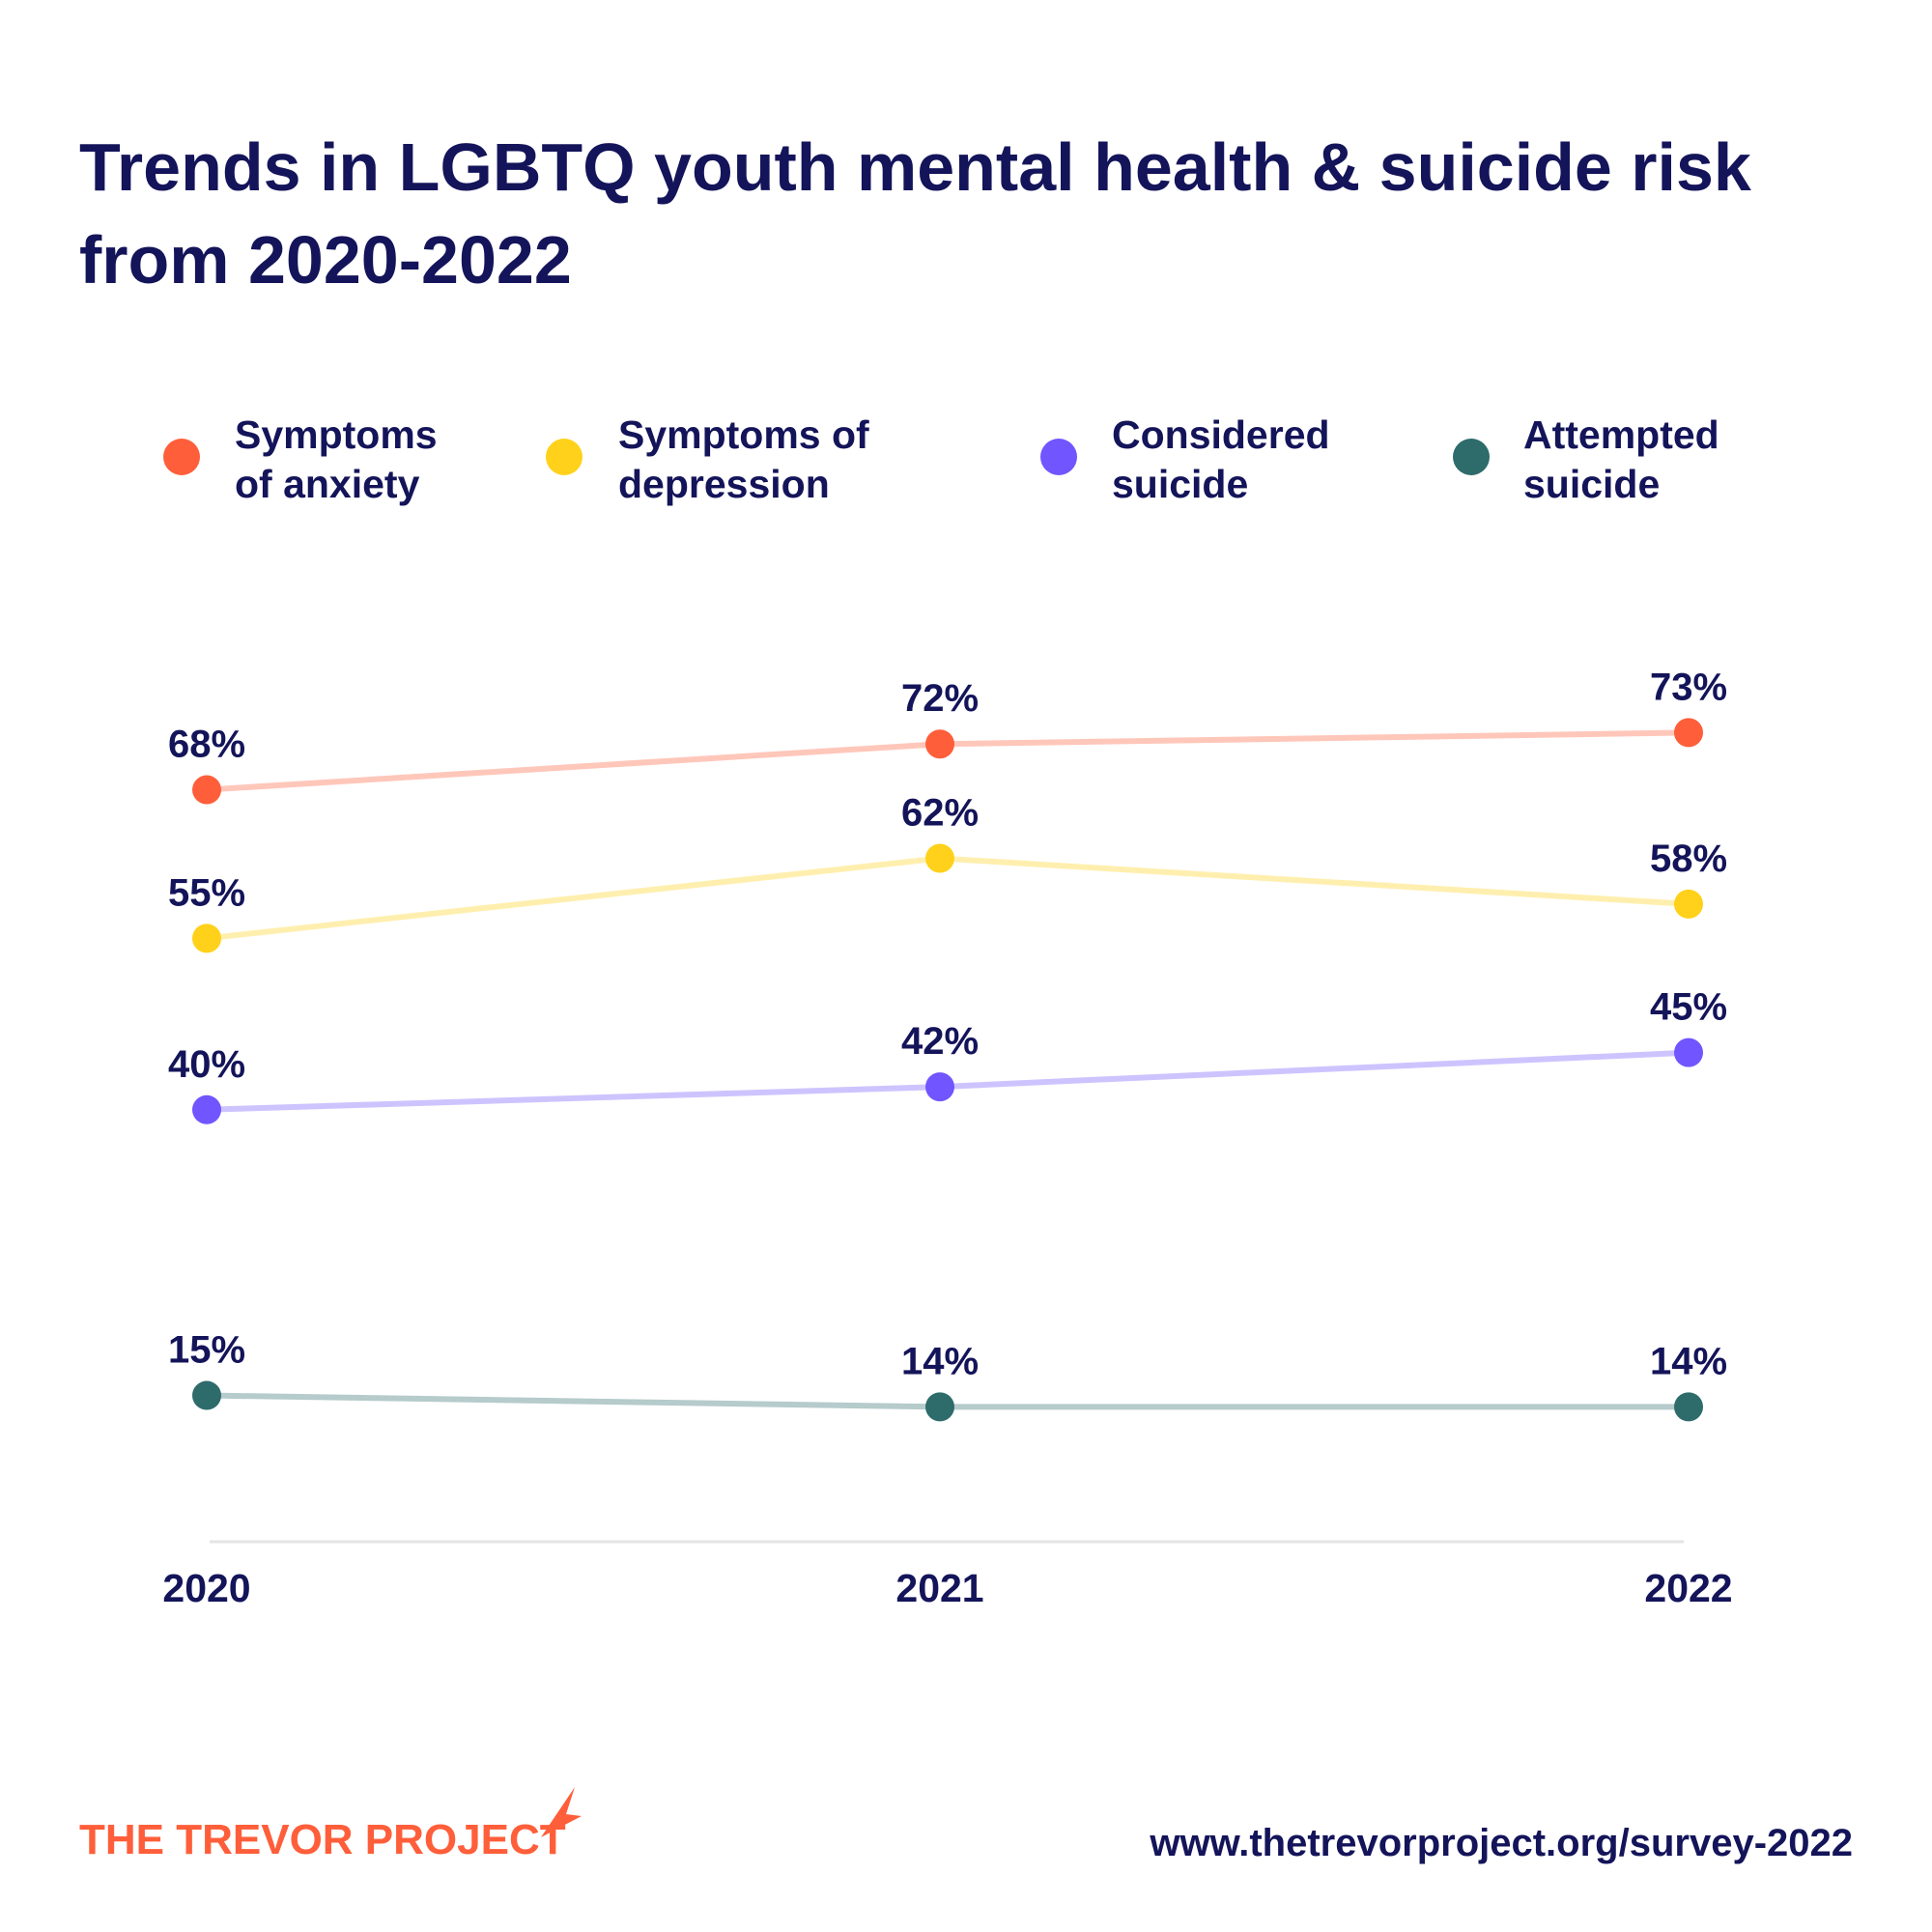 The image size is (1932, 1932). I want to click on x-tick-label: 2021, so click(939, 1588).